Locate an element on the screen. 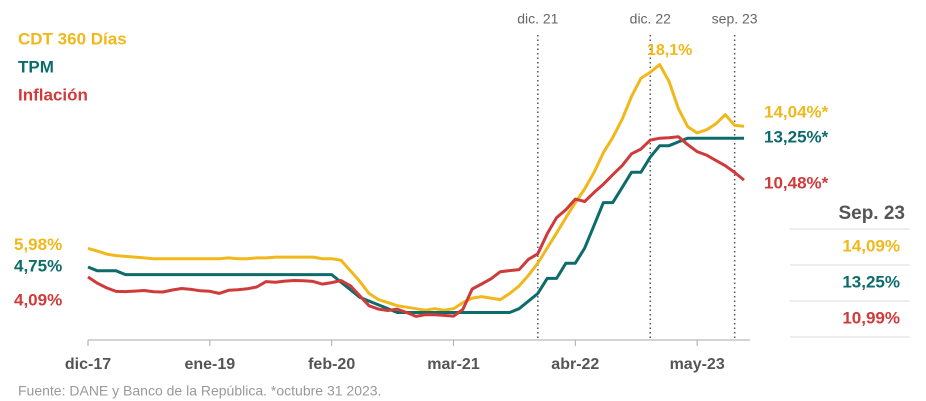  start-label: 4,75% is located at coordinates (38, 265).